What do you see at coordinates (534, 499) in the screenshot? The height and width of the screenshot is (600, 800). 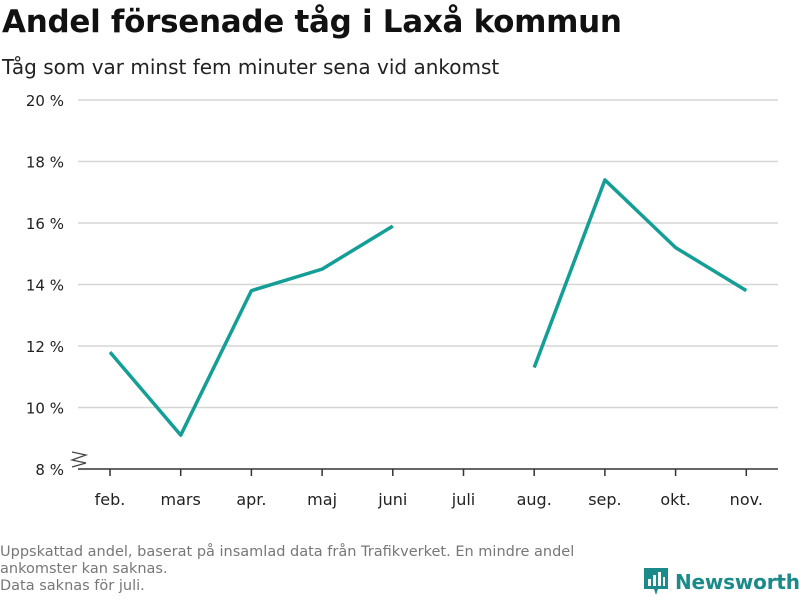 I see `x-tick-label: aug.` at bounding box center [534, 499].